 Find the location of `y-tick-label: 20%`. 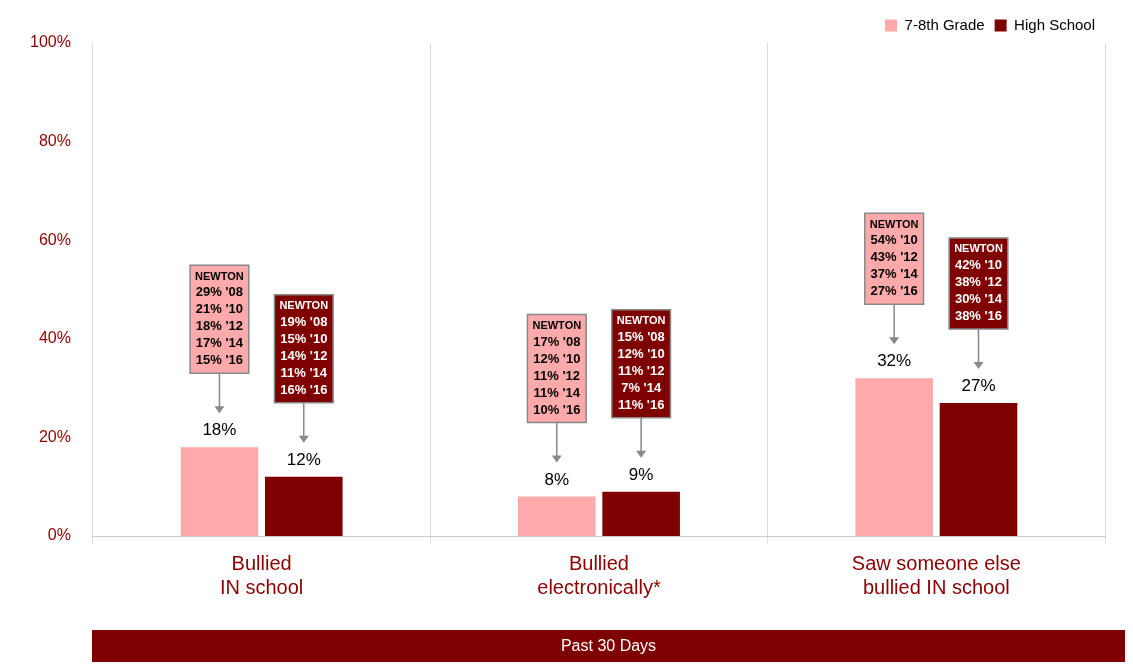

y-tick-label: 20% is located at coordinates (54, 436).